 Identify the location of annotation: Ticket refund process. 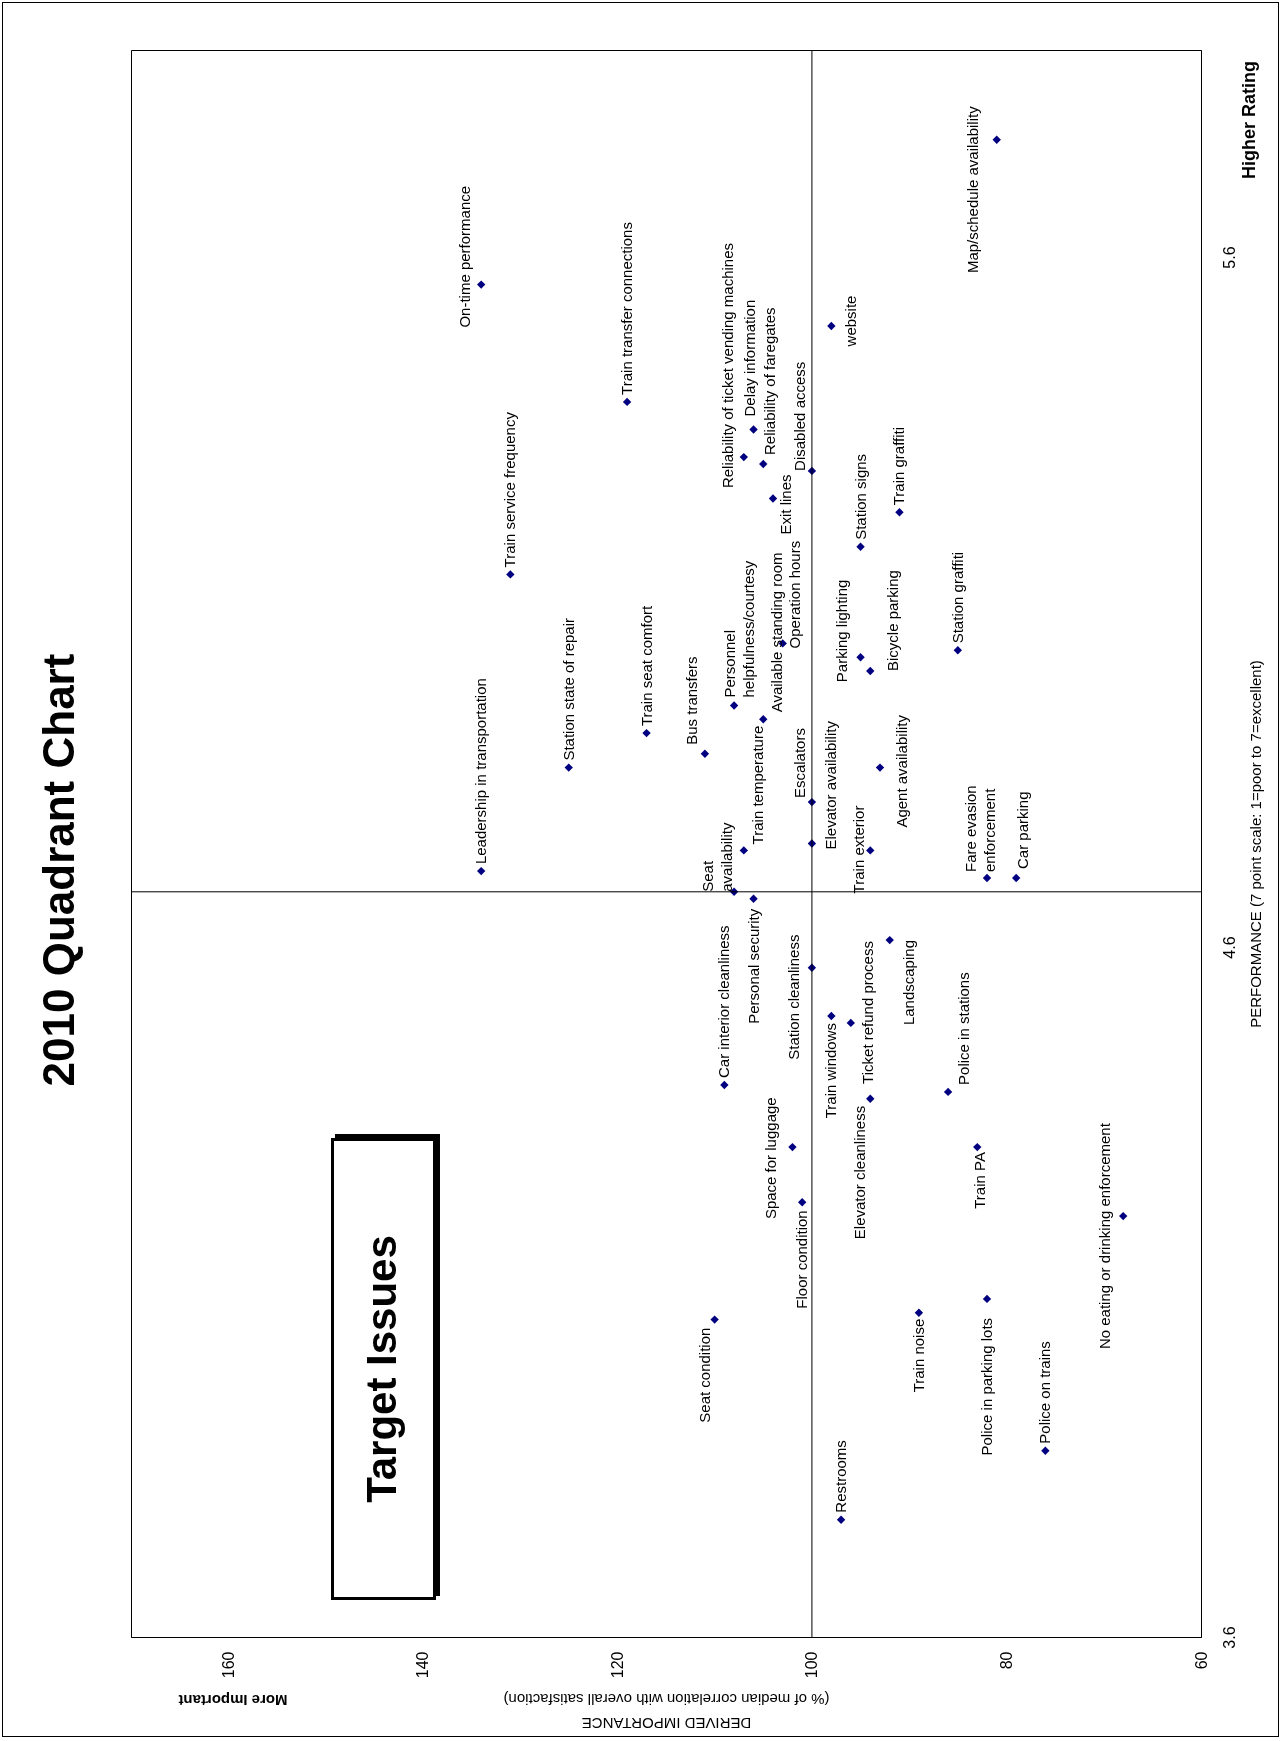
(867, 1012).